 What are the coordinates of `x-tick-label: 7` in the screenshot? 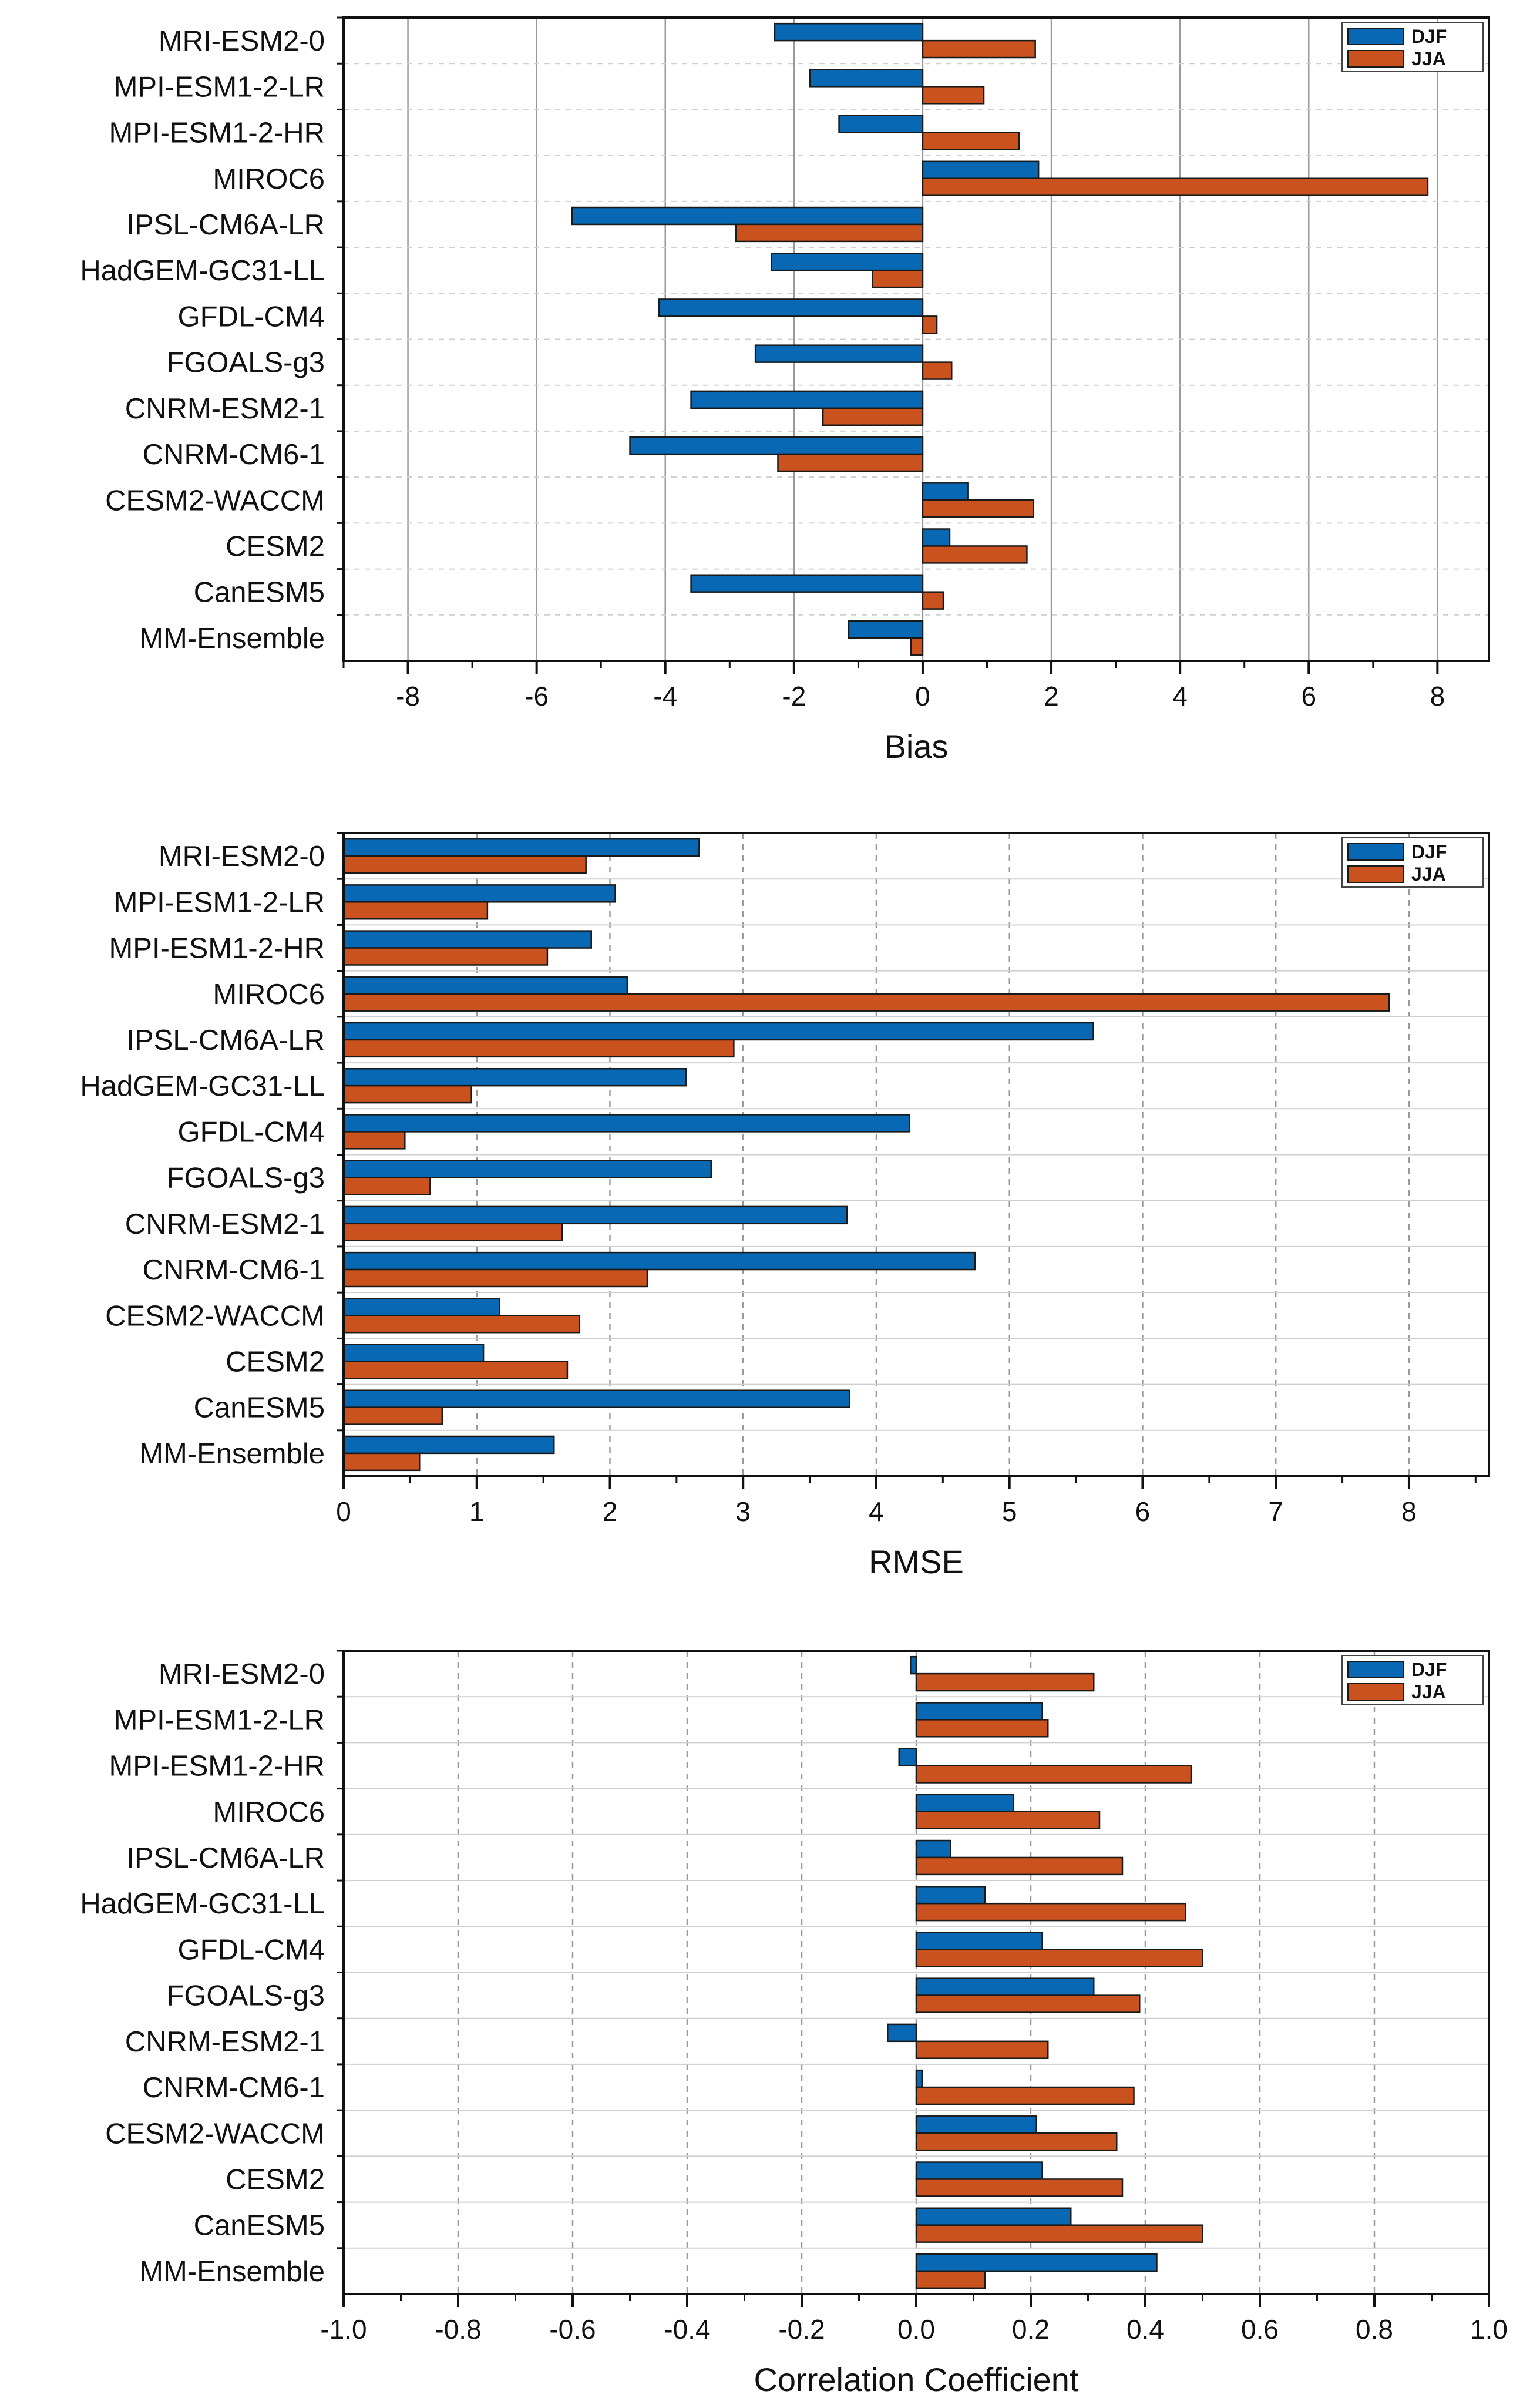 It's located at (1275, 1511).